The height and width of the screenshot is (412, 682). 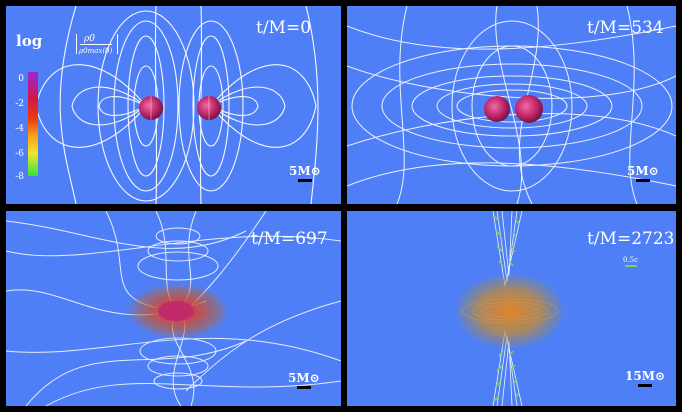 I want to click on velocity-scale: 0.5c, so click(x=630, y=261).